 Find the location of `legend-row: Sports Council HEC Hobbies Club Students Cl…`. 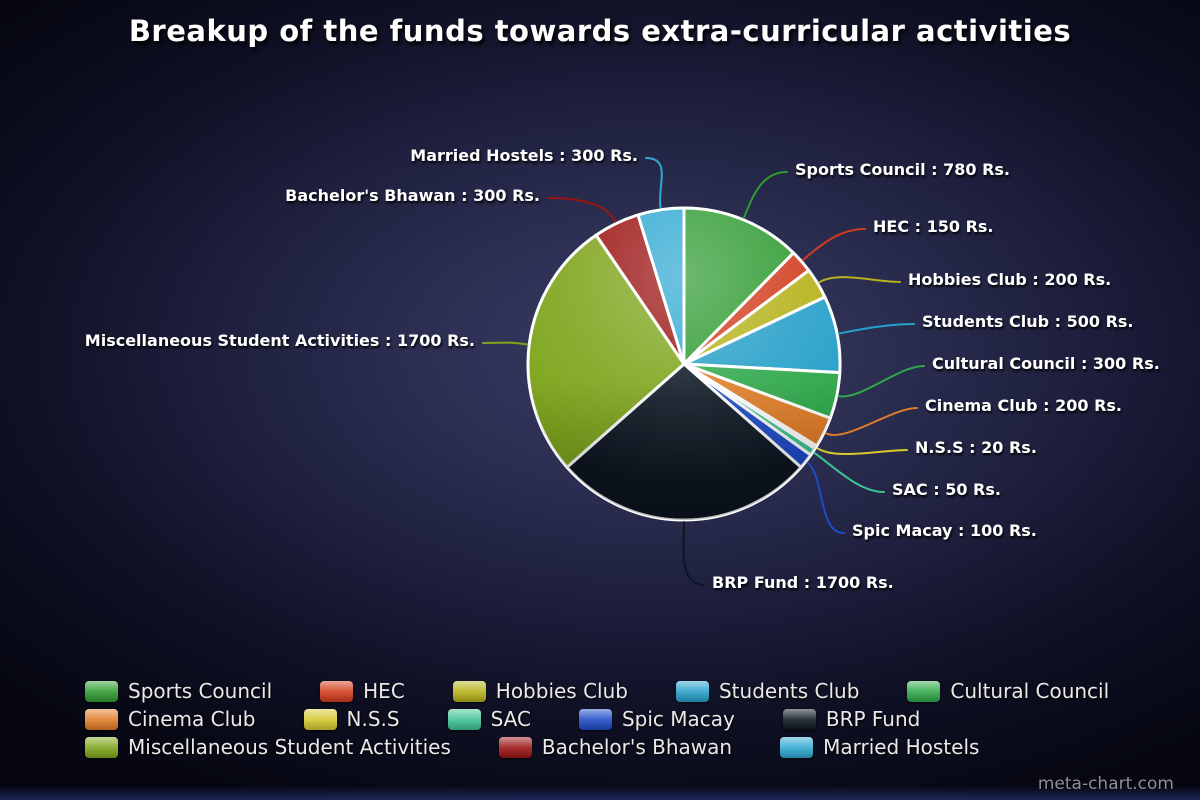

legend-row: Sports Council HEC Hobbies Club Students Cl… is located at coordinates (627, 691).